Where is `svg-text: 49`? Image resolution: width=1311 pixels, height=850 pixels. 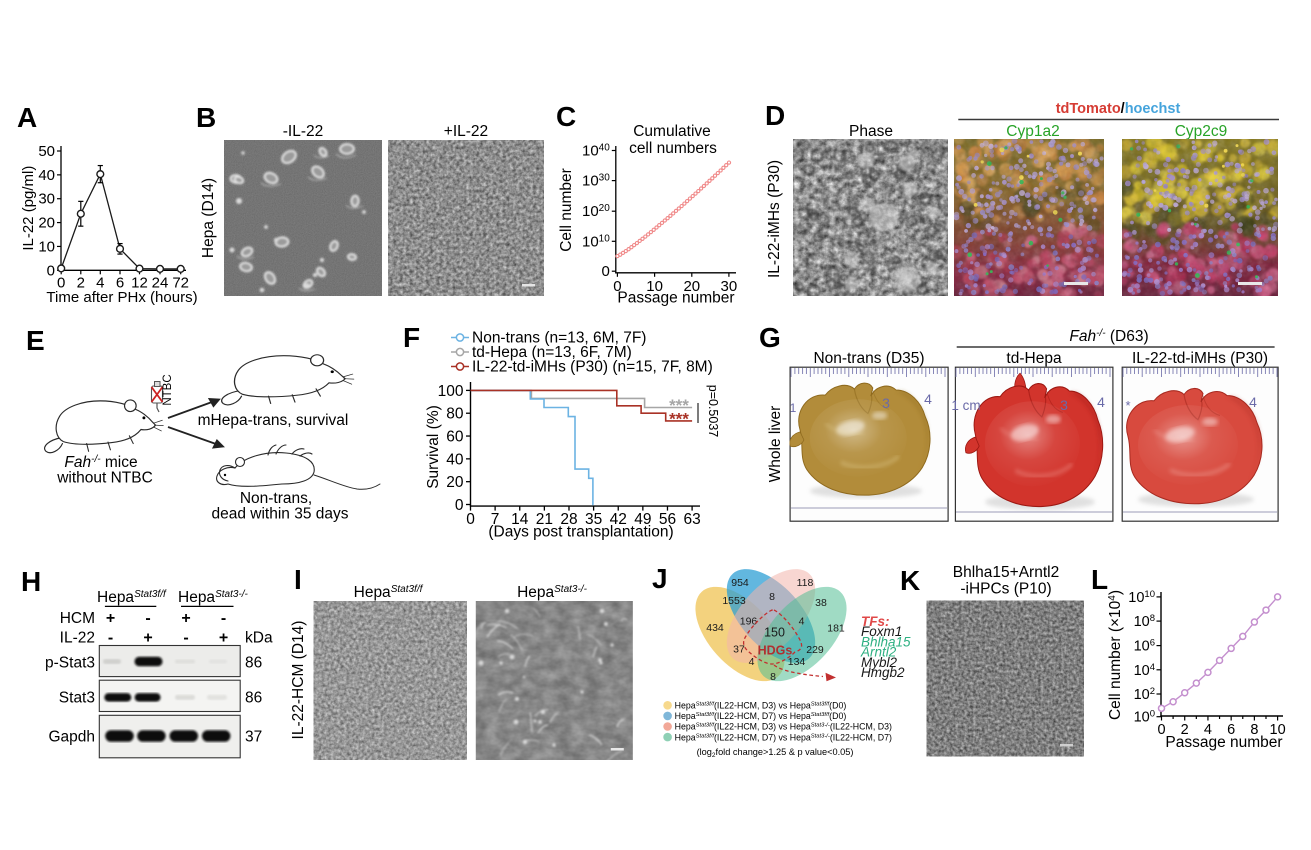
svg-text: 49 is located at coordinates (642, 519).